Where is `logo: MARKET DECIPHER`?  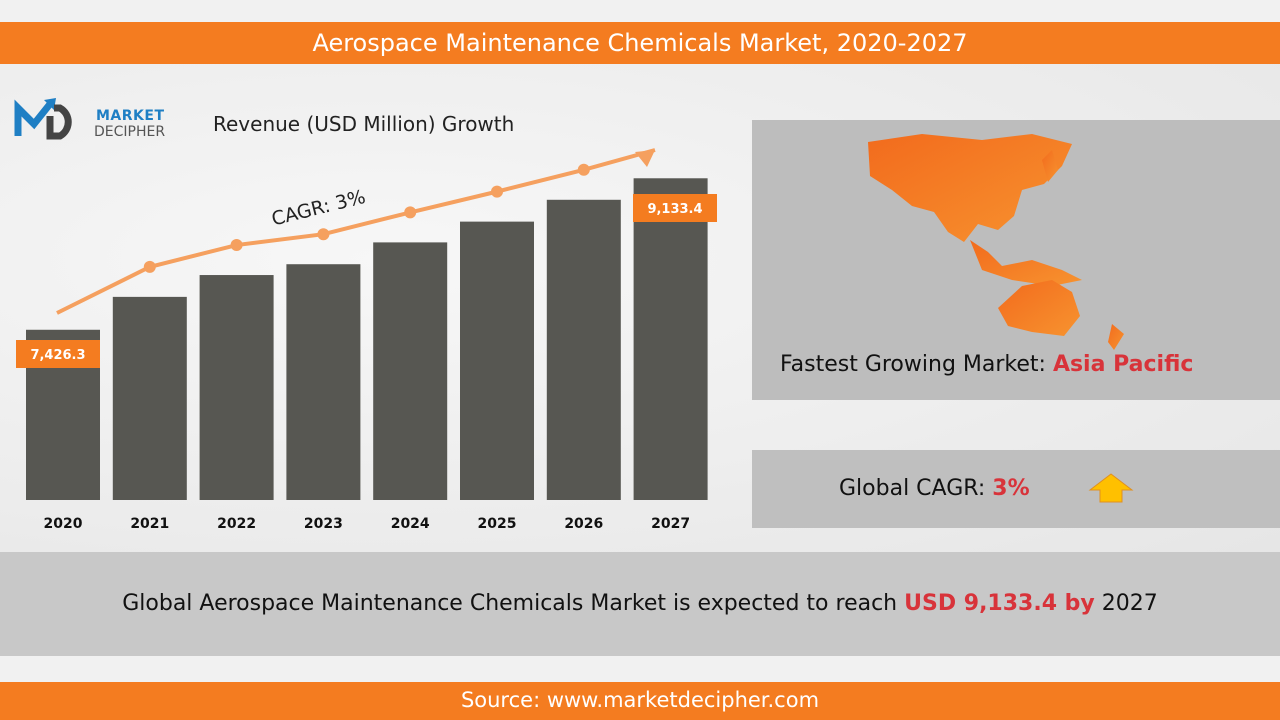
logo: MARKET DECIPHER is located at coordinates (89, 119).